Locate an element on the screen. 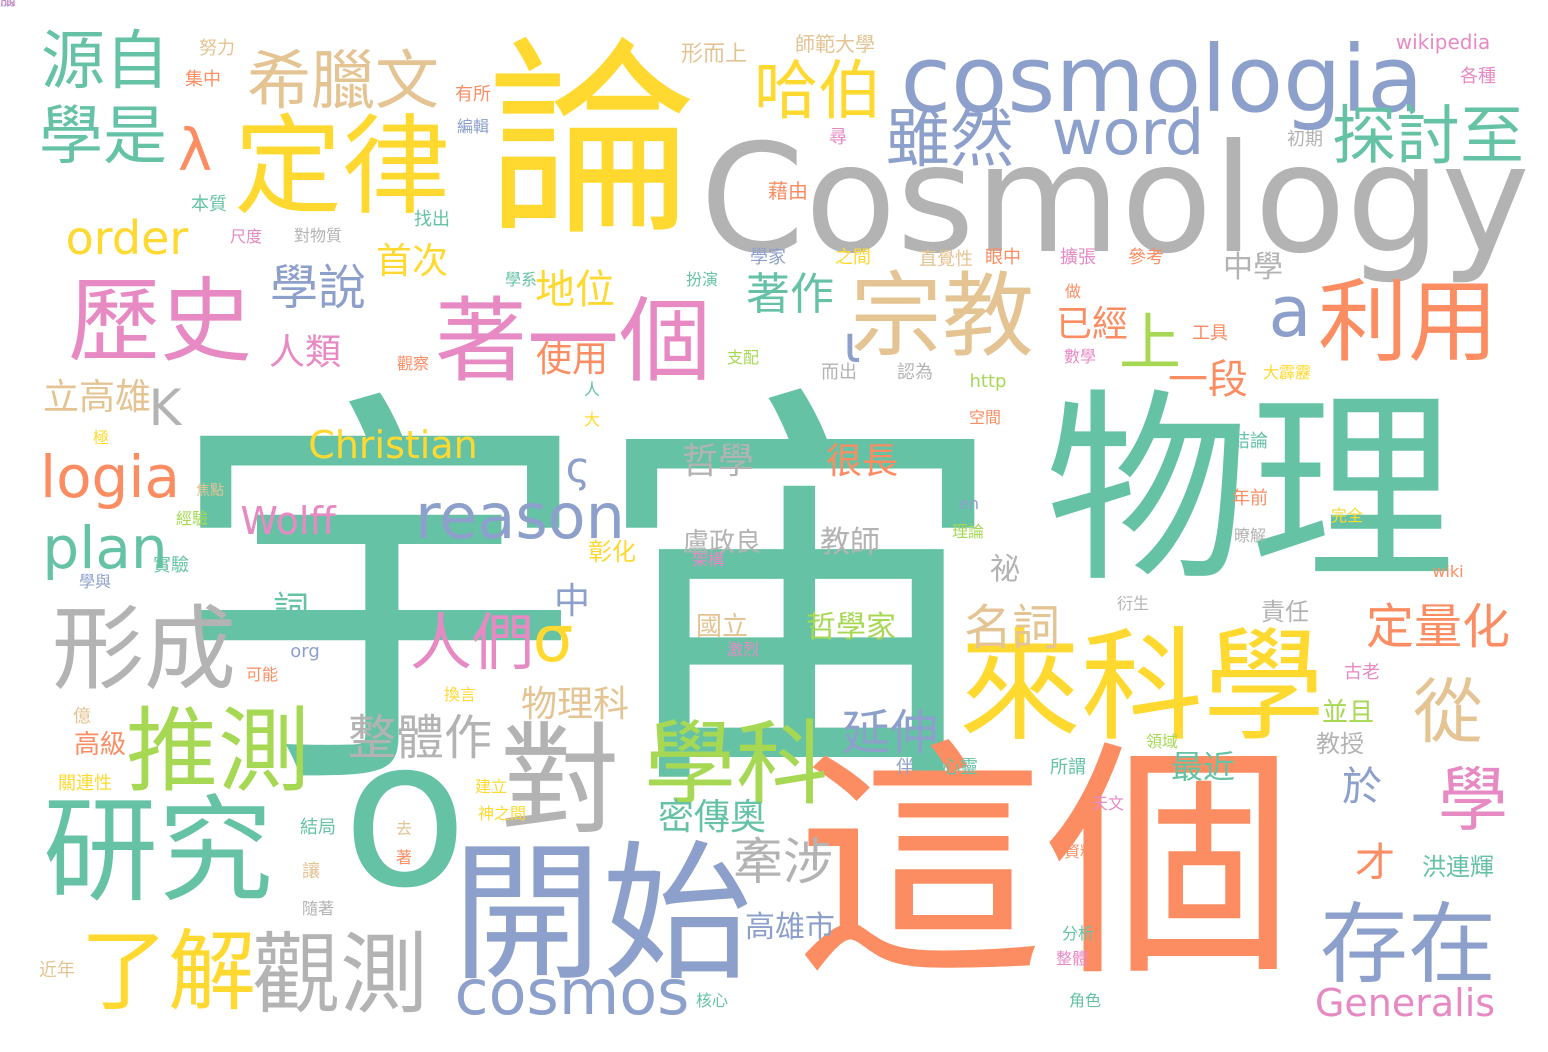 This screenshot has width=1548, height=1052. word-term-133: 激烈 is located at coordinates (743, 649).